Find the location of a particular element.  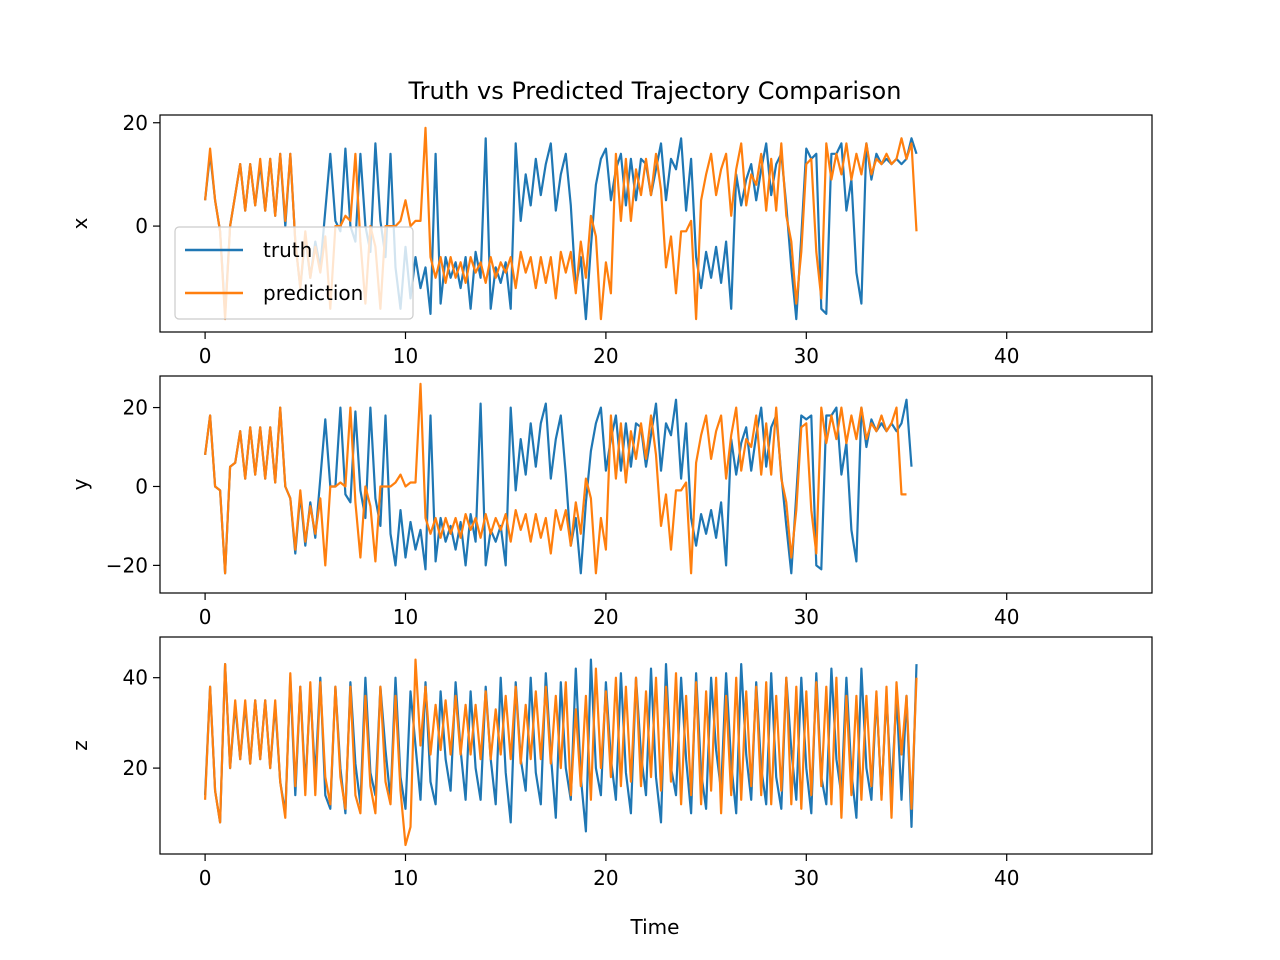

y-tick-label: 40 is located at coordinates (135, 678).